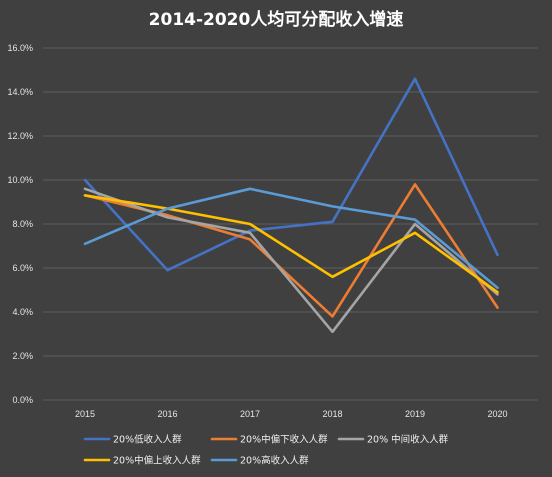 This screenshot has width=552, height=477. What do you see at coordinates (22, 400) in the screenshot?
I see `y-tick-label: 0.0%` at bounding box center [22, 400].